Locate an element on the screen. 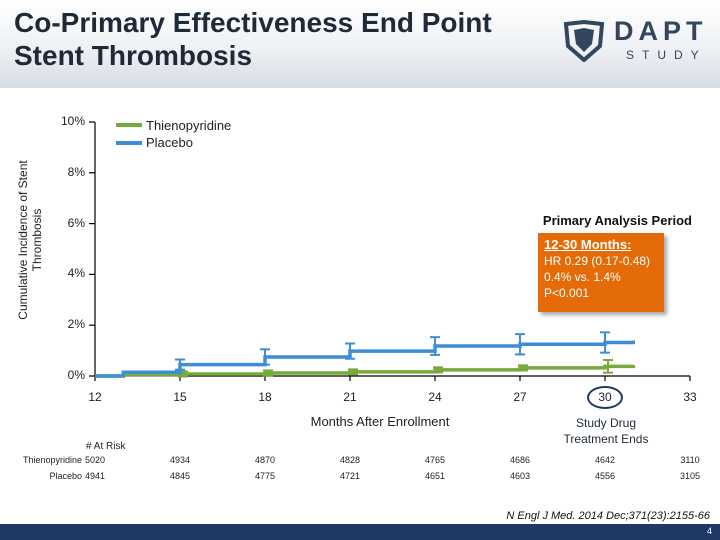 The width and height of the screenshot is (720, 540). x-tick-label: 21 is located at coordinates (350, 397).